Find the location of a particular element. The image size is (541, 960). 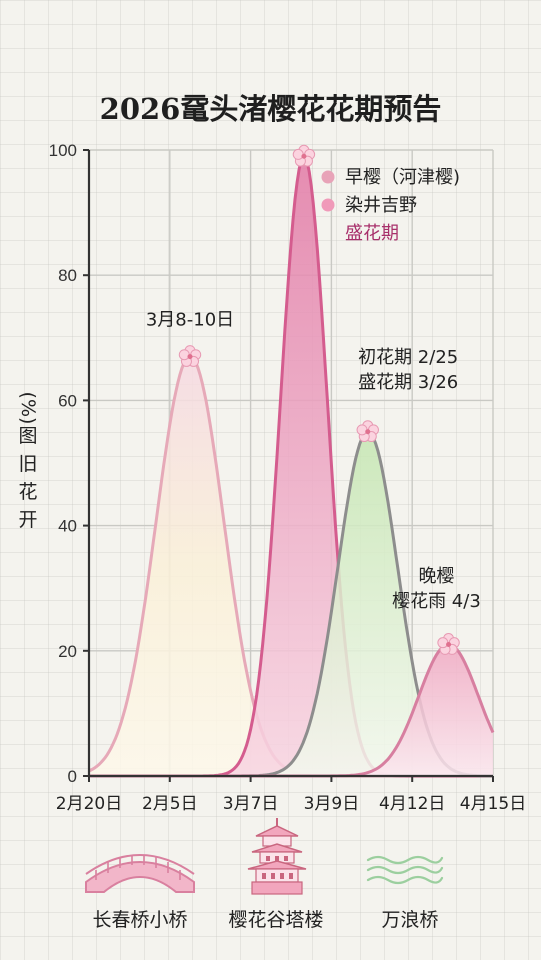

series-area is located at coordinates (291, 710).